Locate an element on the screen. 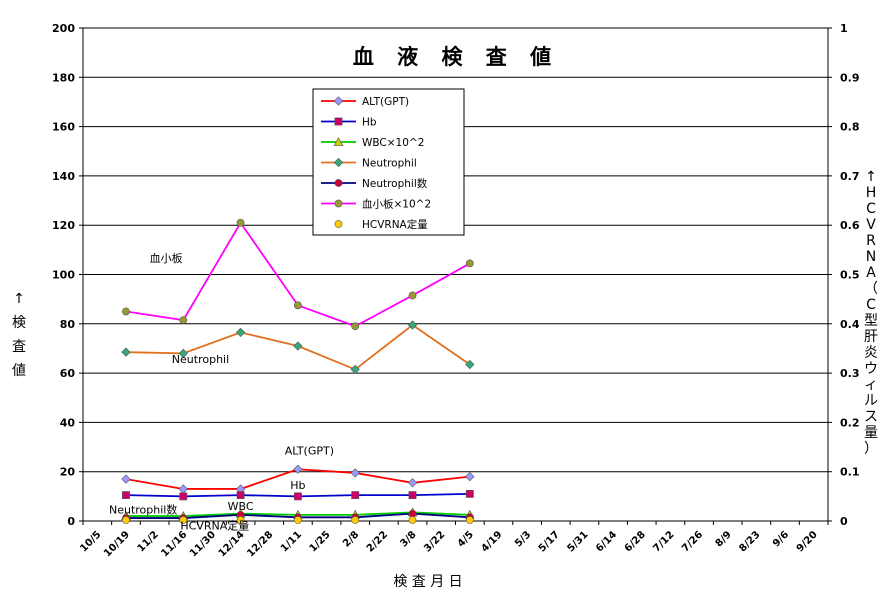  y-tick-label: 60 is located at coordinates (68, 373).